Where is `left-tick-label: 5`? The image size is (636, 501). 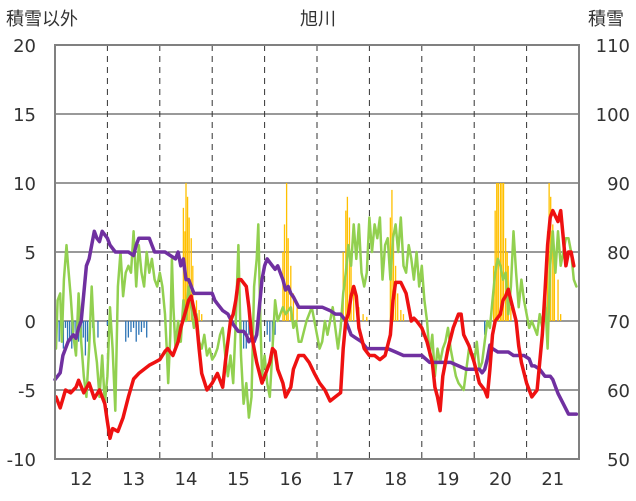 left-tick-label: 5 is located at coordinates (30, 253).